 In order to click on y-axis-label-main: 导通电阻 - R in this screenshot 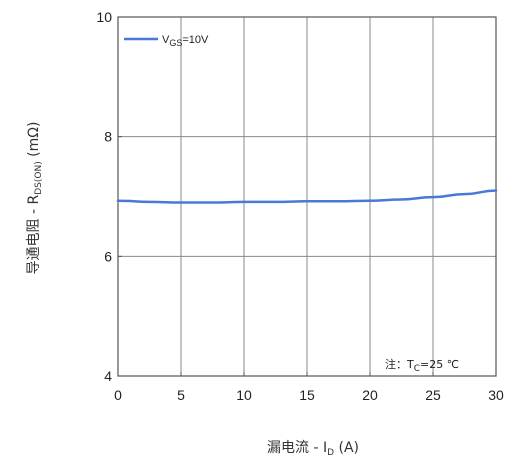, I will do `click(34, 234)`.